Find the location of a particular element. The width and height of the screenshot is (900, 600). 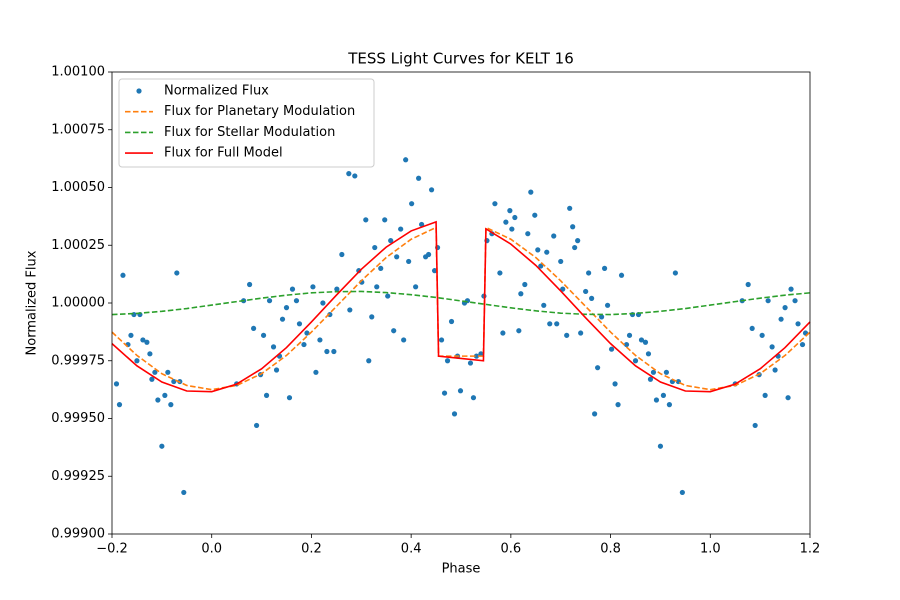

legend-label: Flux for Planetary Modulation is located at coordinates (259, 111).